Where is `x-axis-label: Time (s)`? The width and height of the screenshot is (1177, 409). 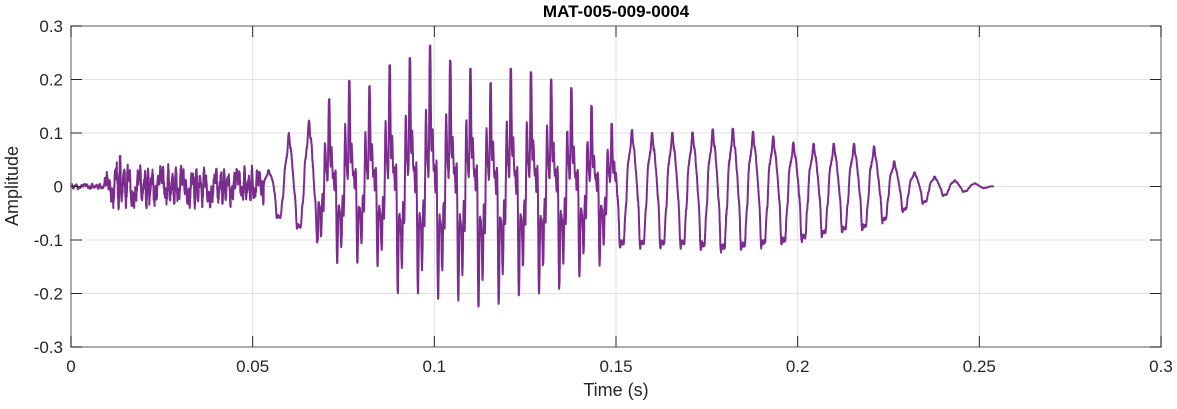 x-axis-label: Time (s) is located at coordinates (615, 390).